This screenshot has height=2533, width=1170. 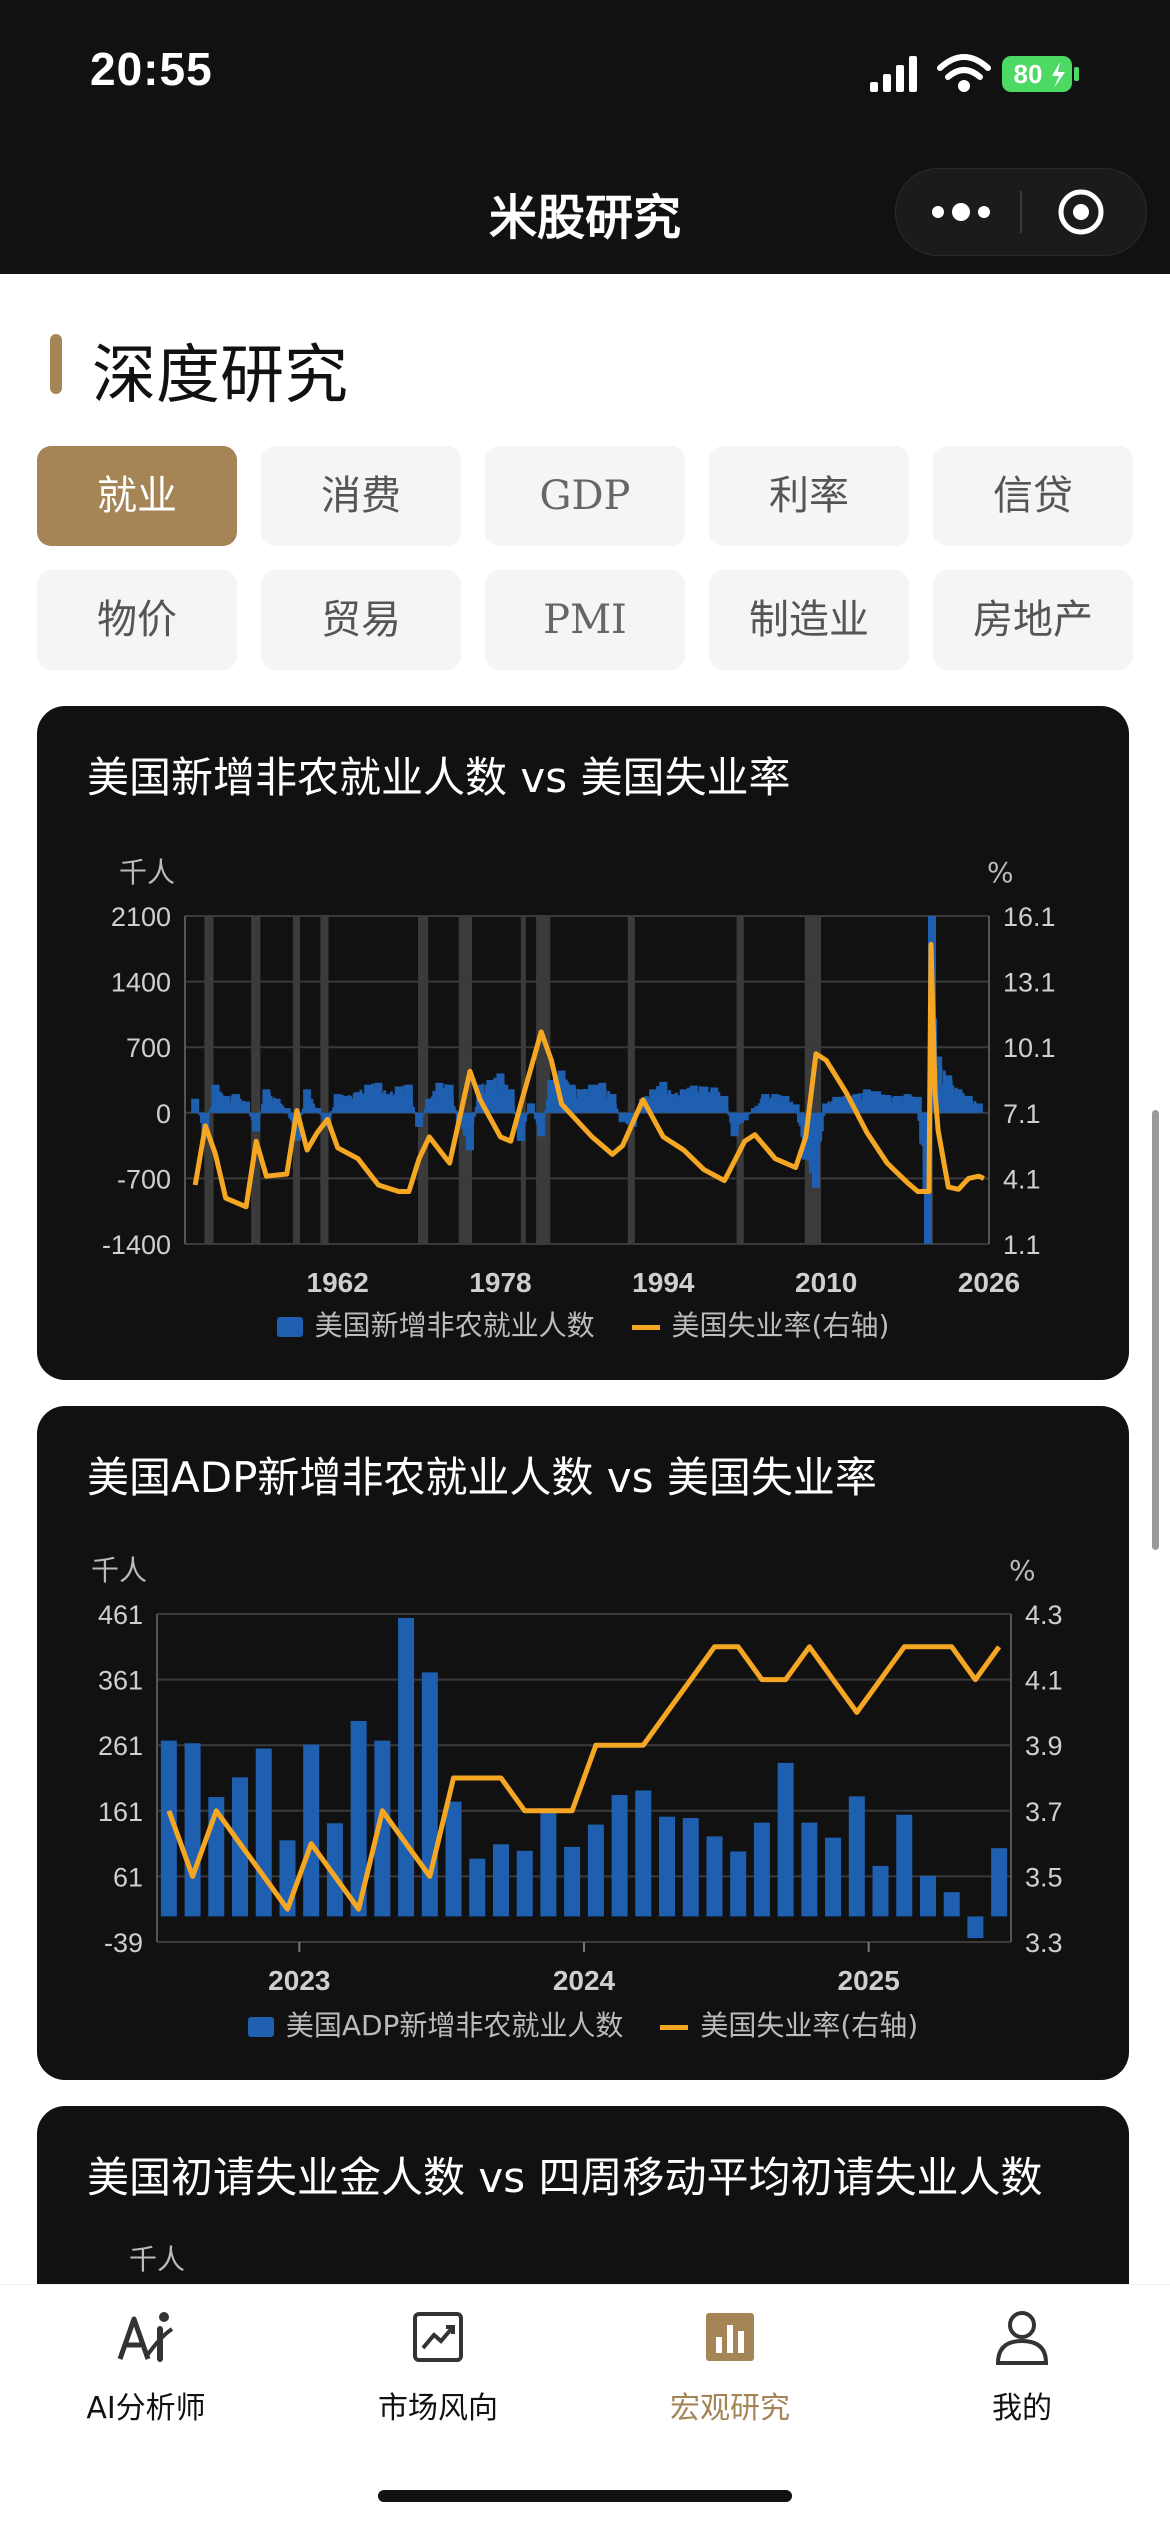 What do you see at coordinates (1022, 2380) in the screenshot?
I see `tabbar-item-profile: 我的` at bounding box center [1022, 2380].